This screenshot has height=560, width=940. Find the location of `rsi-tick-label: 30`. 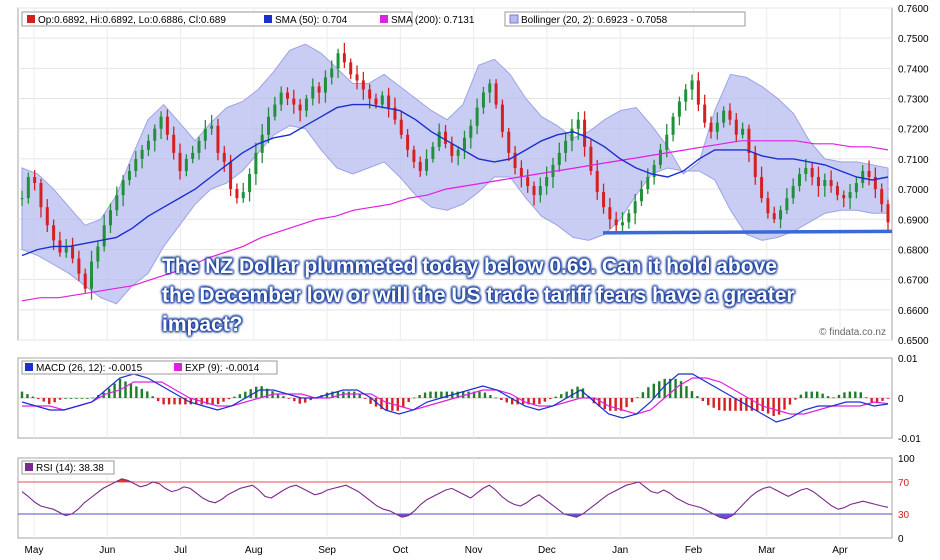

rsi-tick-label: 30 is located at coordinates (904, 515).